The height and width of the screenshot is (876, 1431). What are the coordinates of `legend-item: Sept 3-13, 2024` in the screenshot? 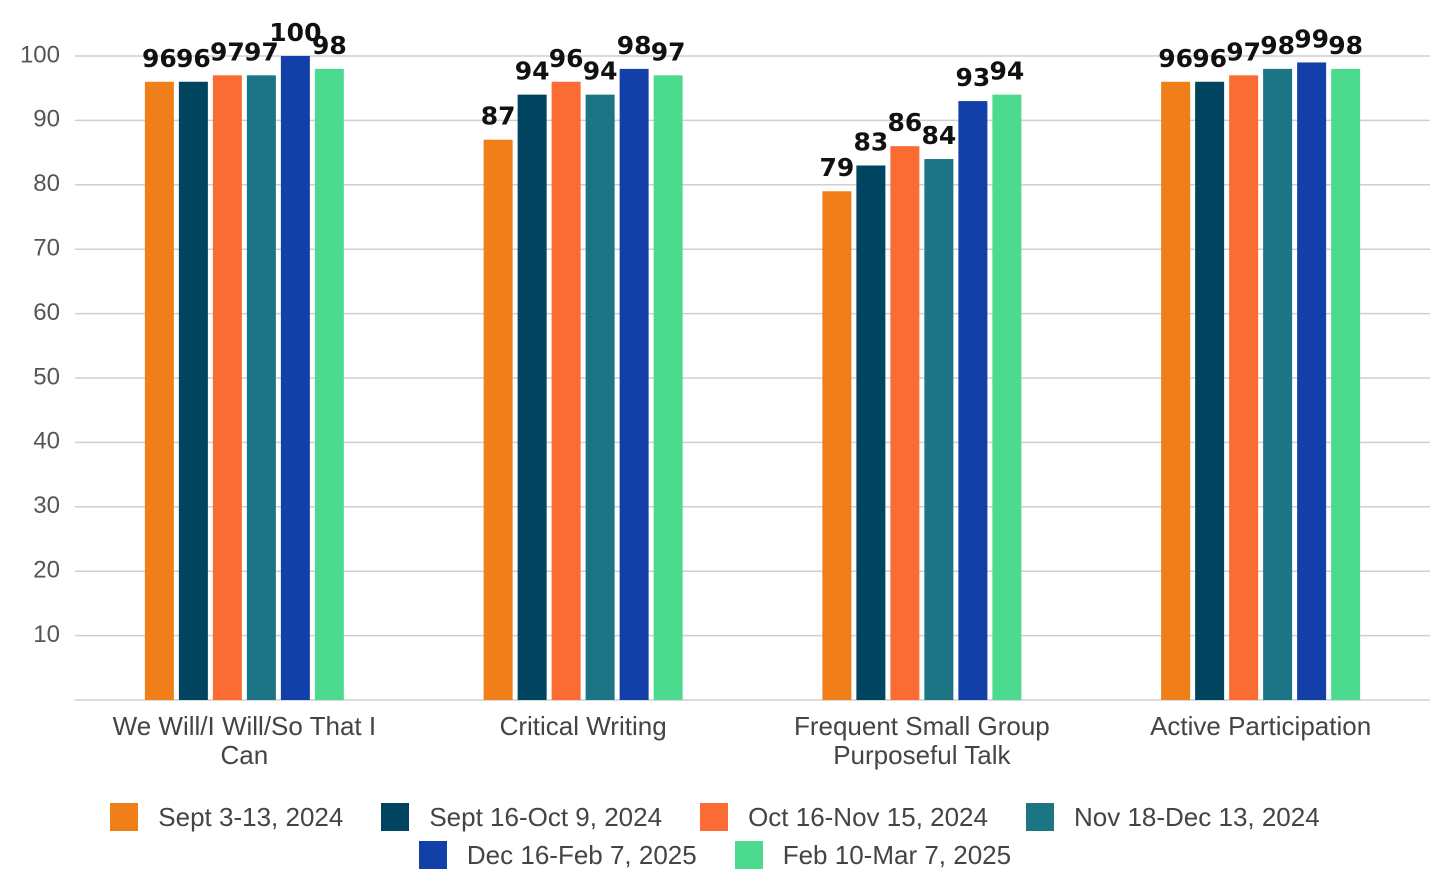 It's located at (226, 817).